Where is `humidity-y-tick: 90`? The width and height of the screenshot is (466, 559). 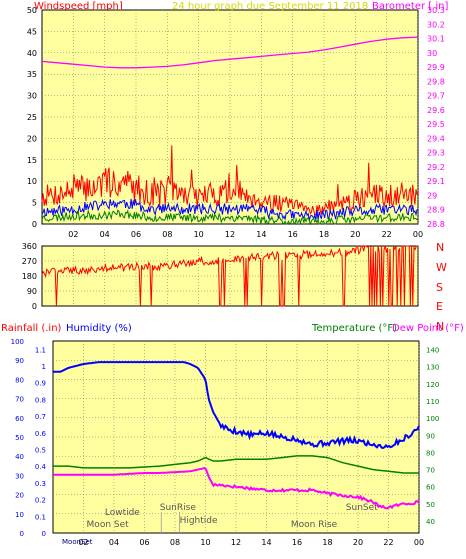 humidity-y-tick: 90 is located at coordinates (19, 361).